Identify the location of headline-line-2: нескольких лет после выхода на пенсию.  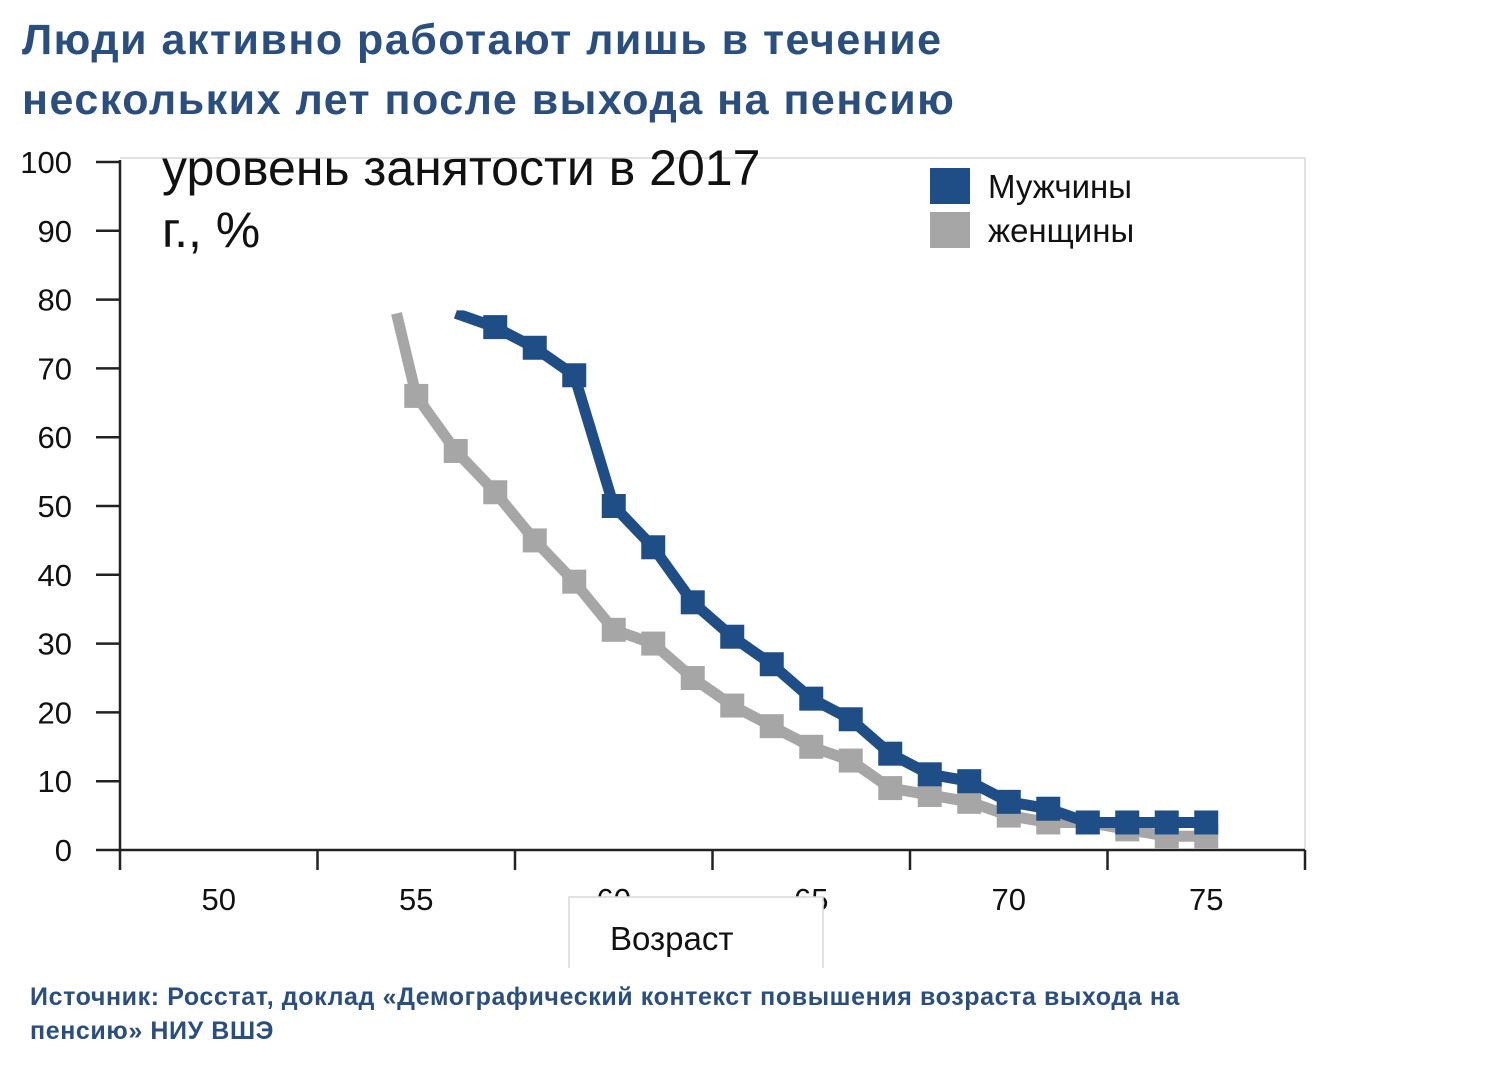
(489, 100).